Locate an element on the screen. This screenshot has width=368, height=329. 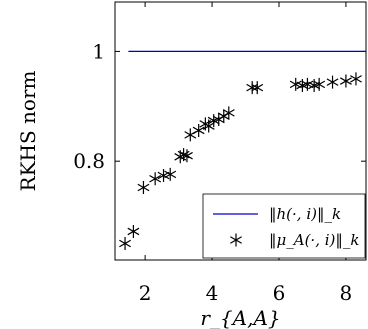
x-tick-label: 2 is located at coordinates (145, 293).